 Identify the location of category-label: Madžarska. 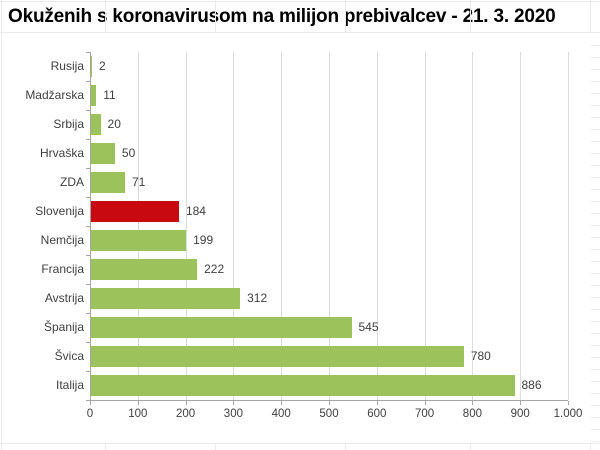
(54, 95).